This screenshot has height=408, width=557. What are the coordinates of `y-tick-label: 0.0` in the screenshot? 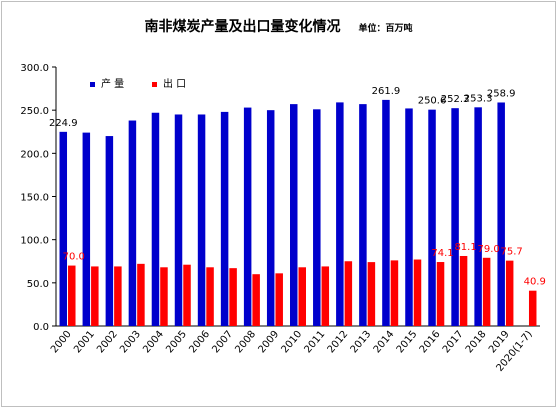 It's located at (41, 327).